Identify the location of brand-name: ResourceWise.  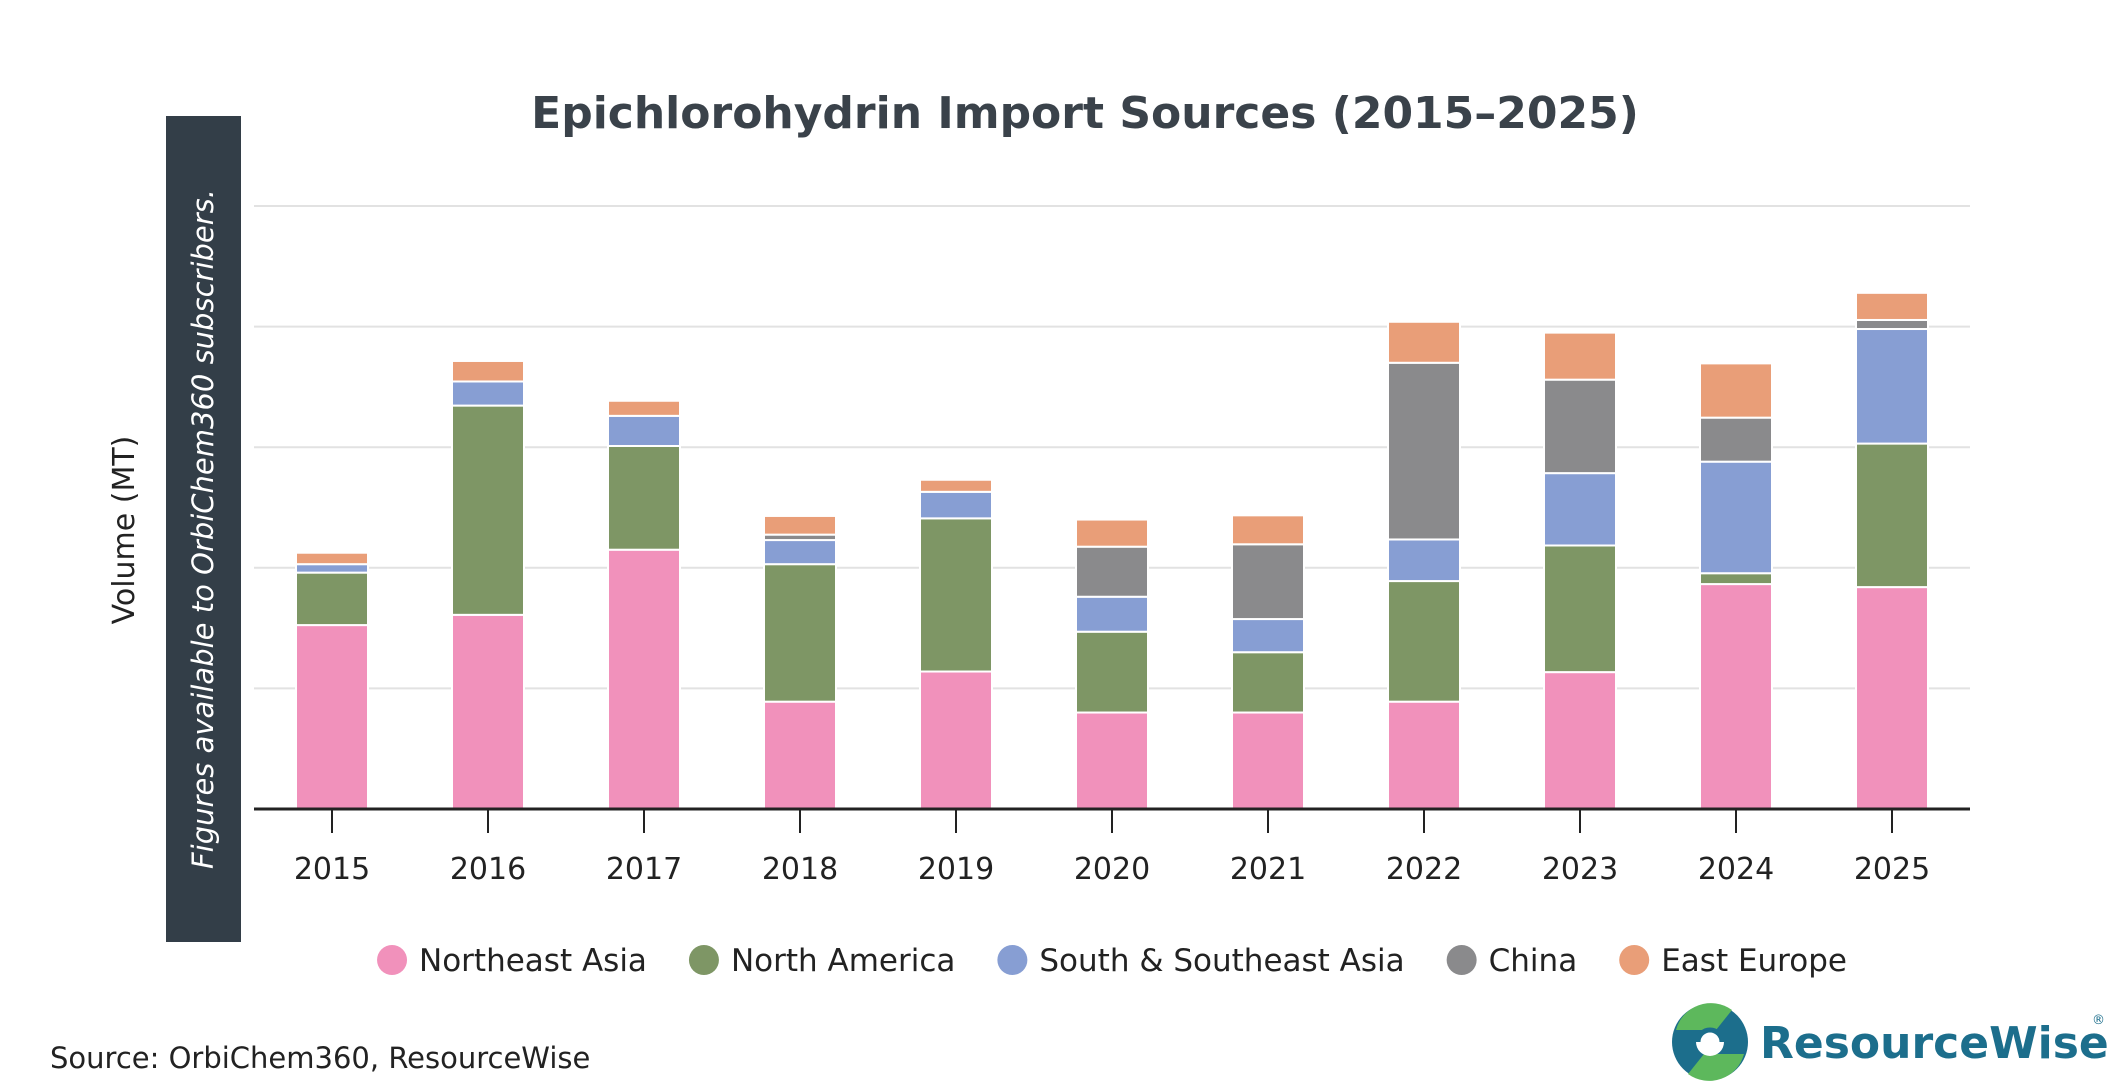
(1934, 1043).